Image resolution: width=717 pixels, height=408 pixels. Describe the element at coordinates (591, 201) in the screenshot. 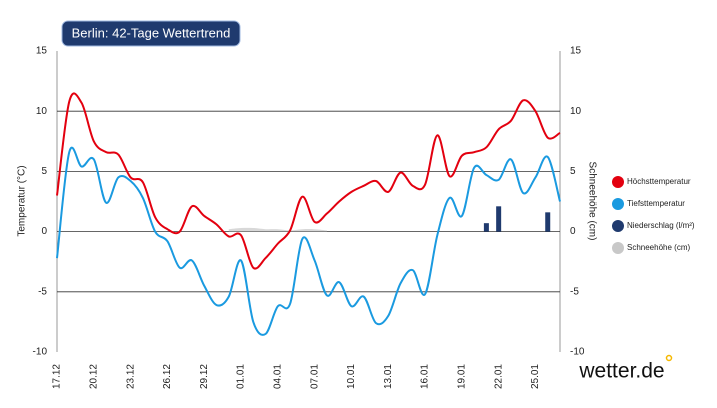

I see `y2-axis-label: Schneehöhe (cm)` at that location.